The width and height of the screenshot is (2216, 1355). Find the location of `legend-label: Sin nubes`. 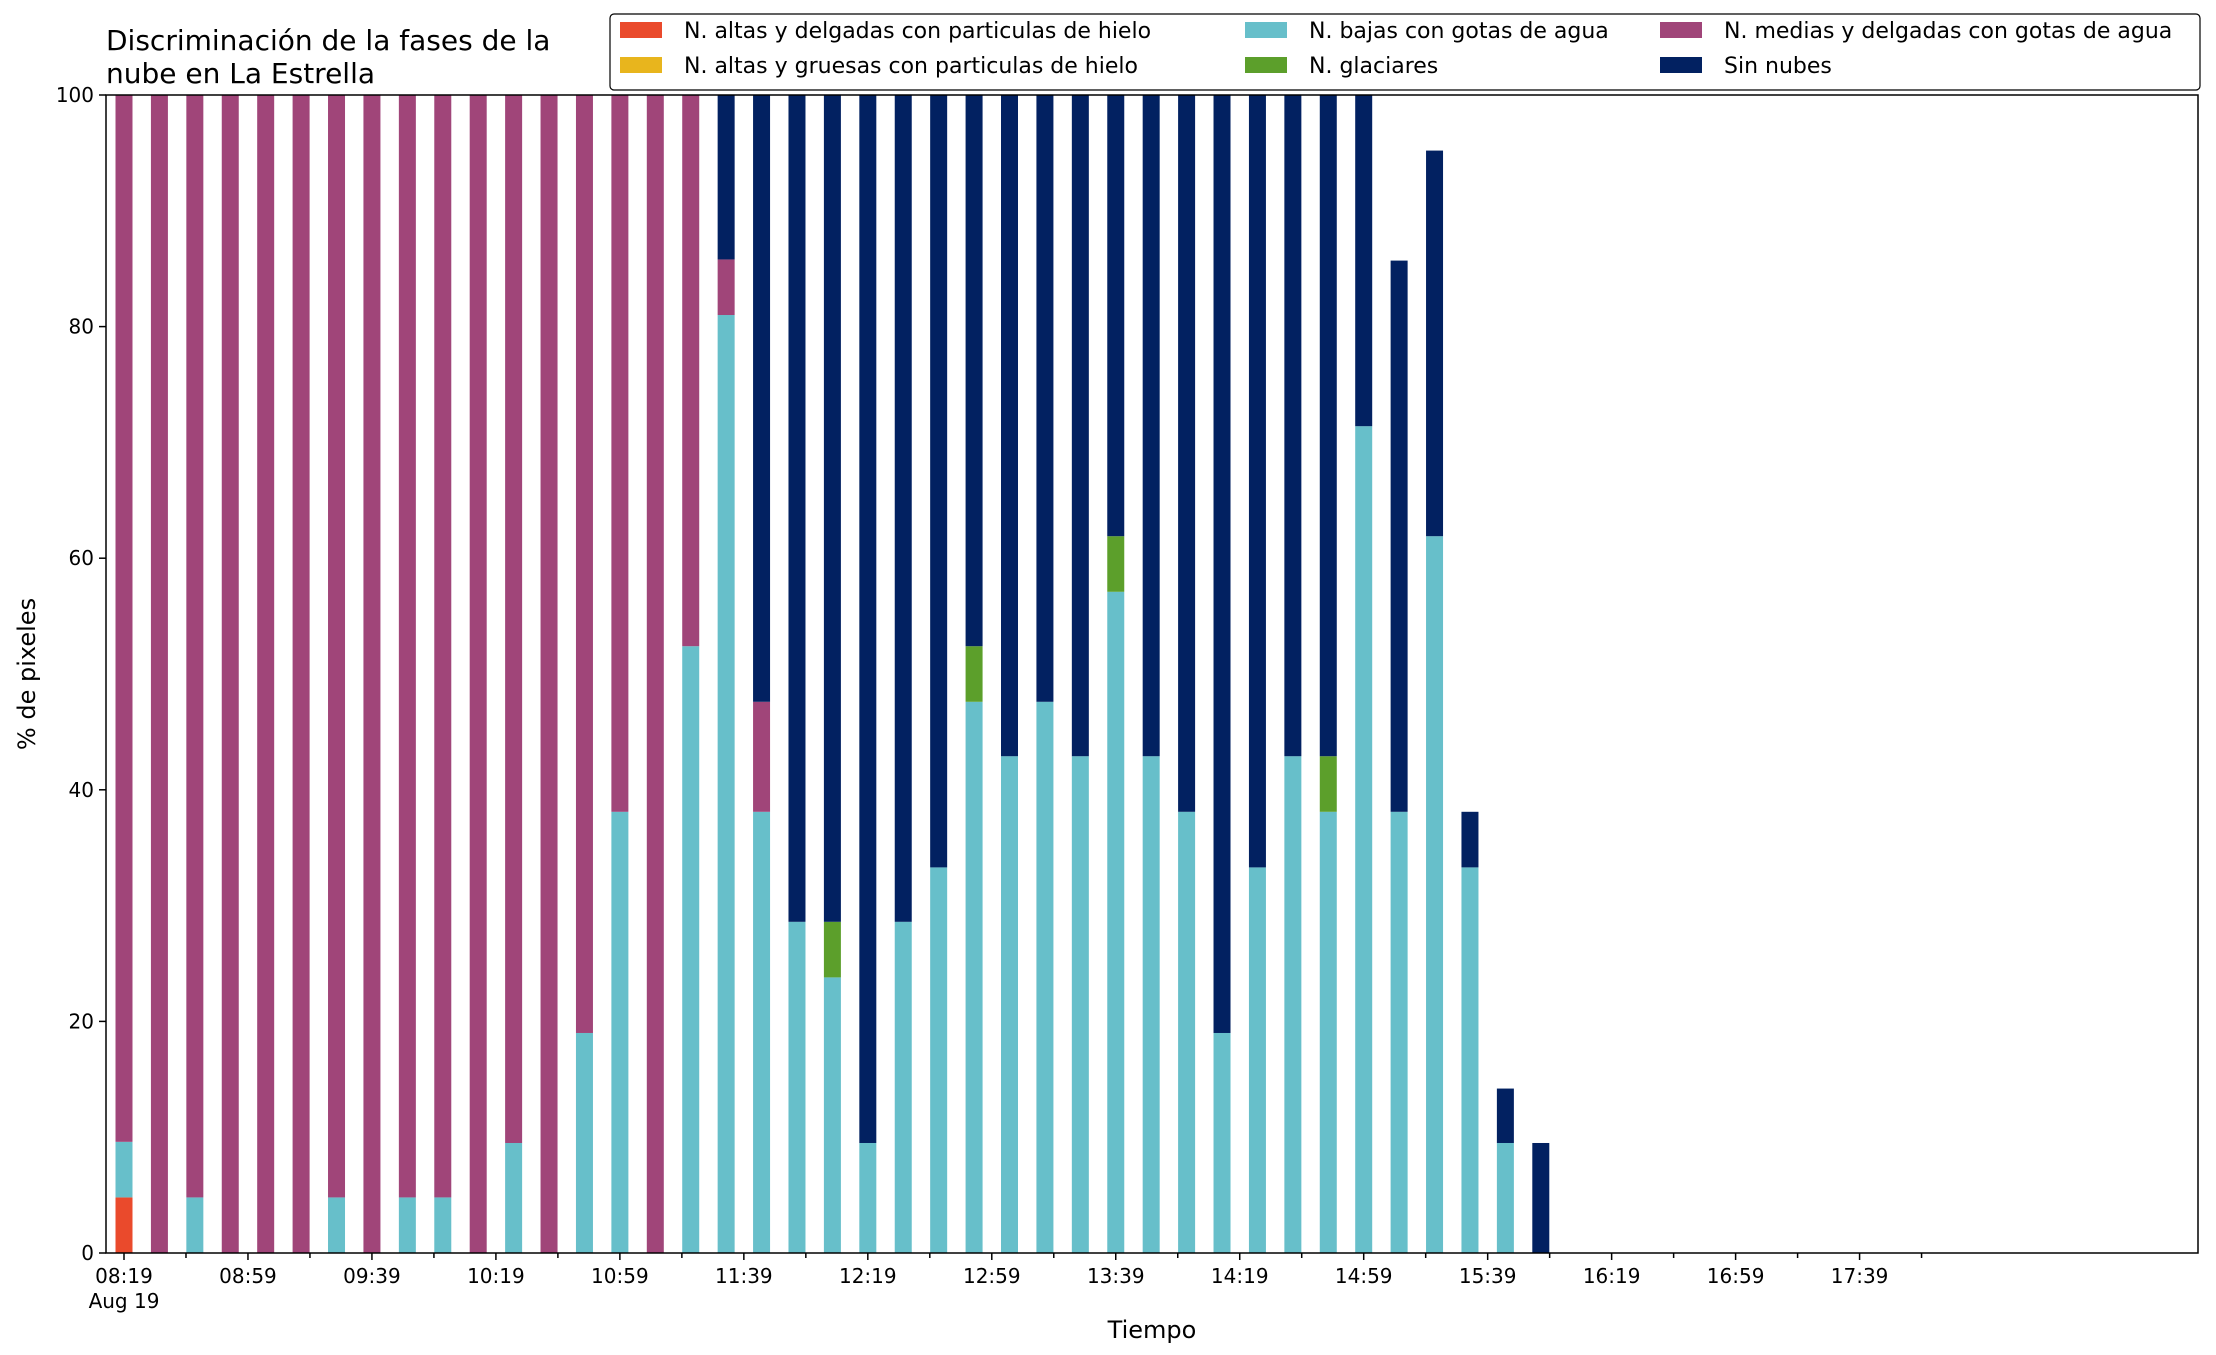

legend-label: Sin nubes is located at coordinates (1778, 66).